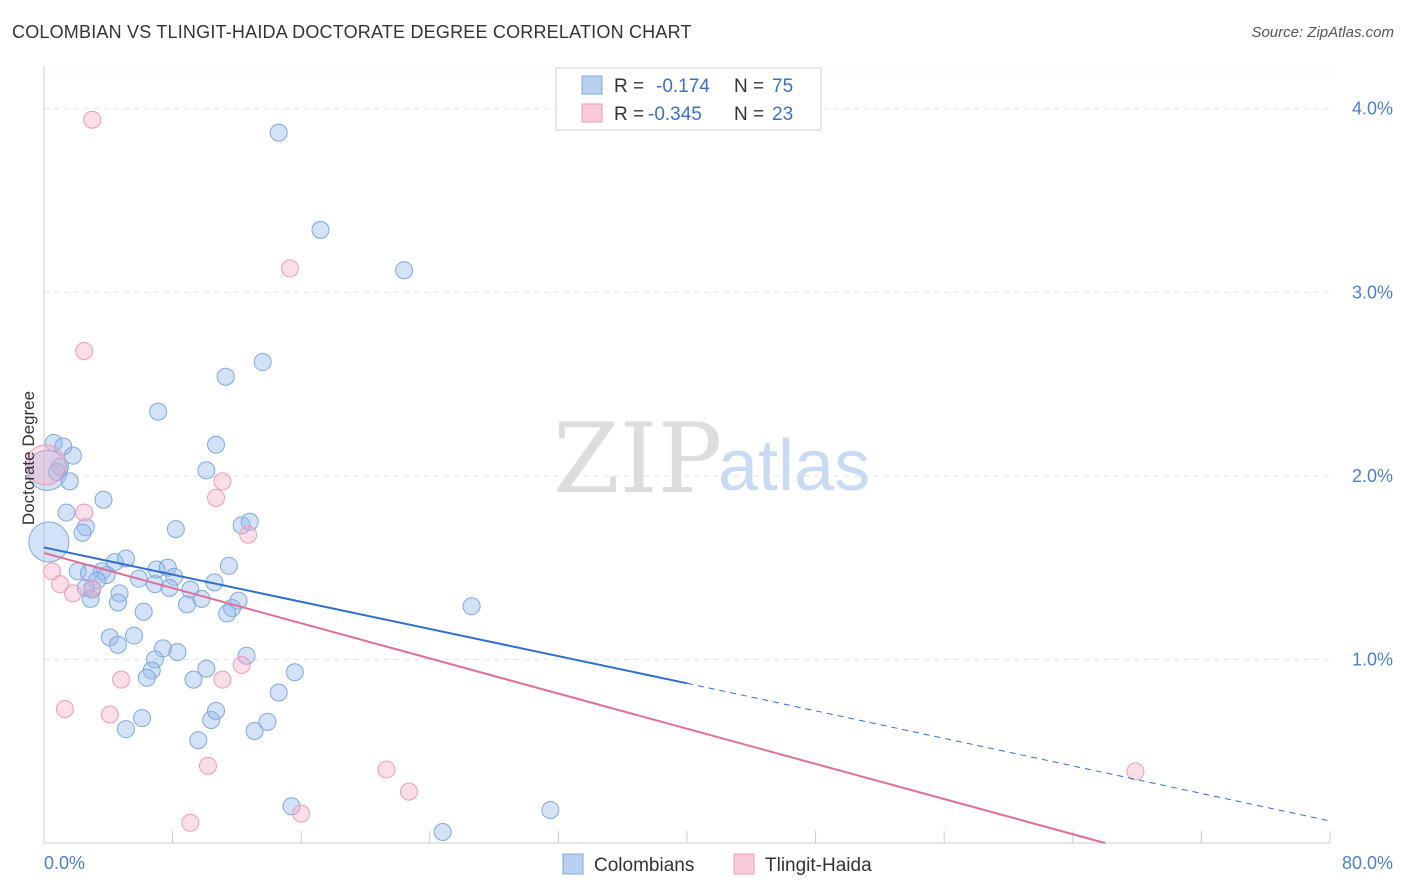  Describe the element at coordinates (1367, 863) in the screenshot. I see `x-tick-label-1: 80.0%` at that location.